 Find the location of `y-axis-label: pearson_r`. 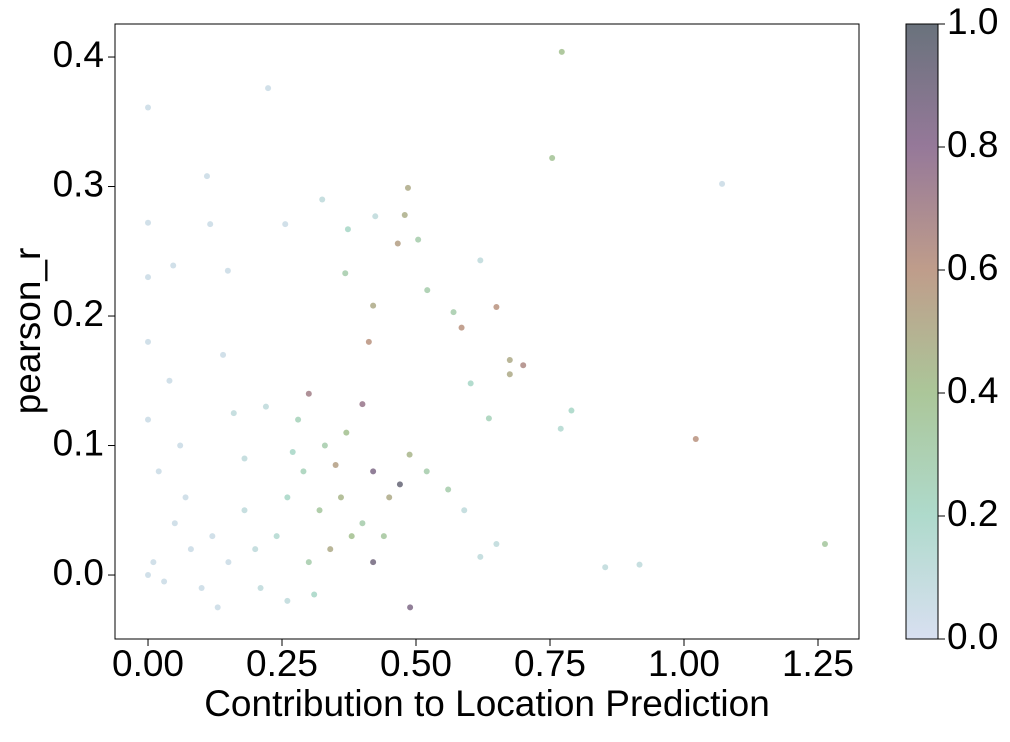

y-axis-label: pearson_r is located at coordinates (27, 331).